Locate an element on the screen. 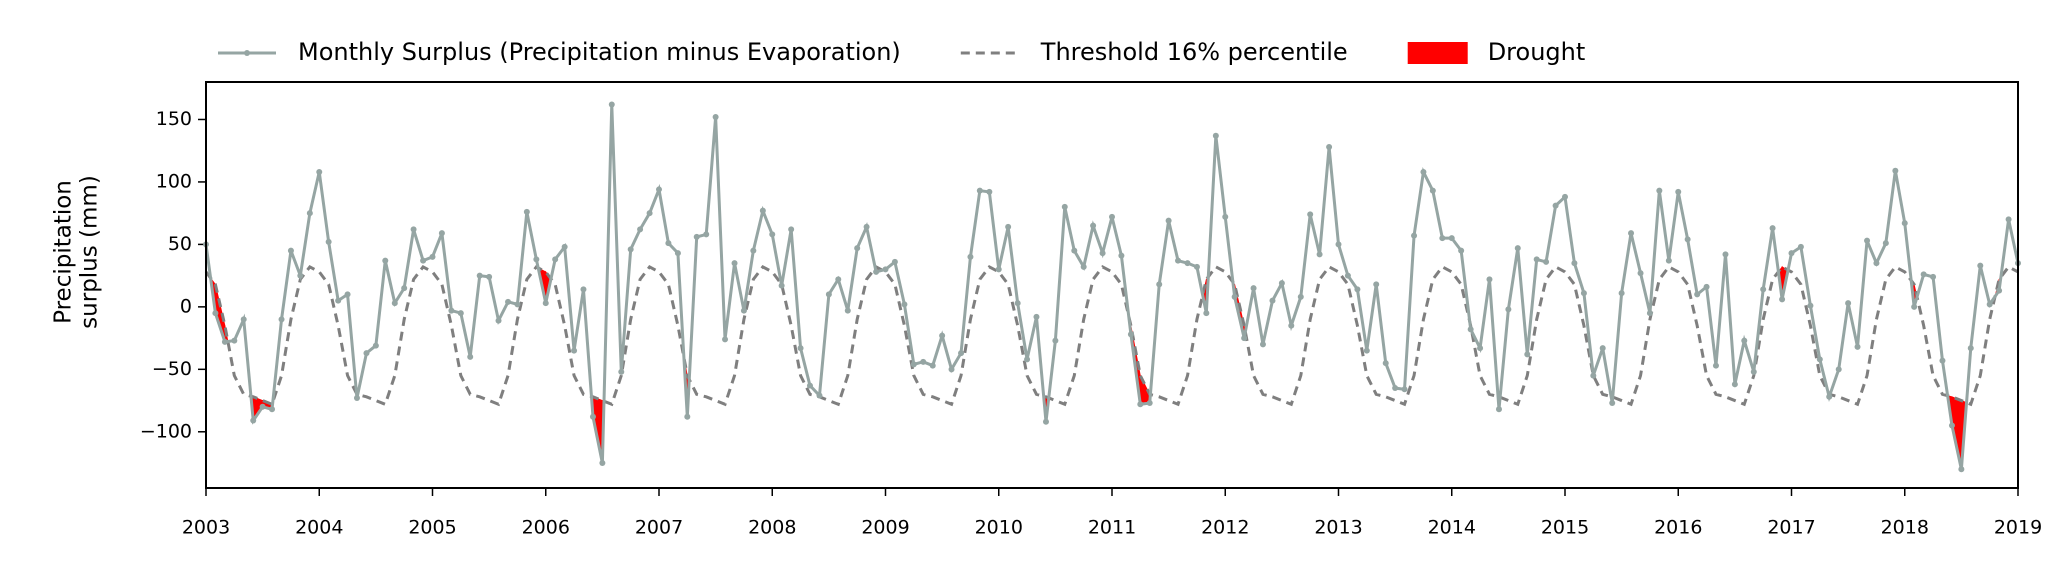 This screenshot has height=570, width=2070. x-tick-label: 2017 is located at coordinates (1791, 528).